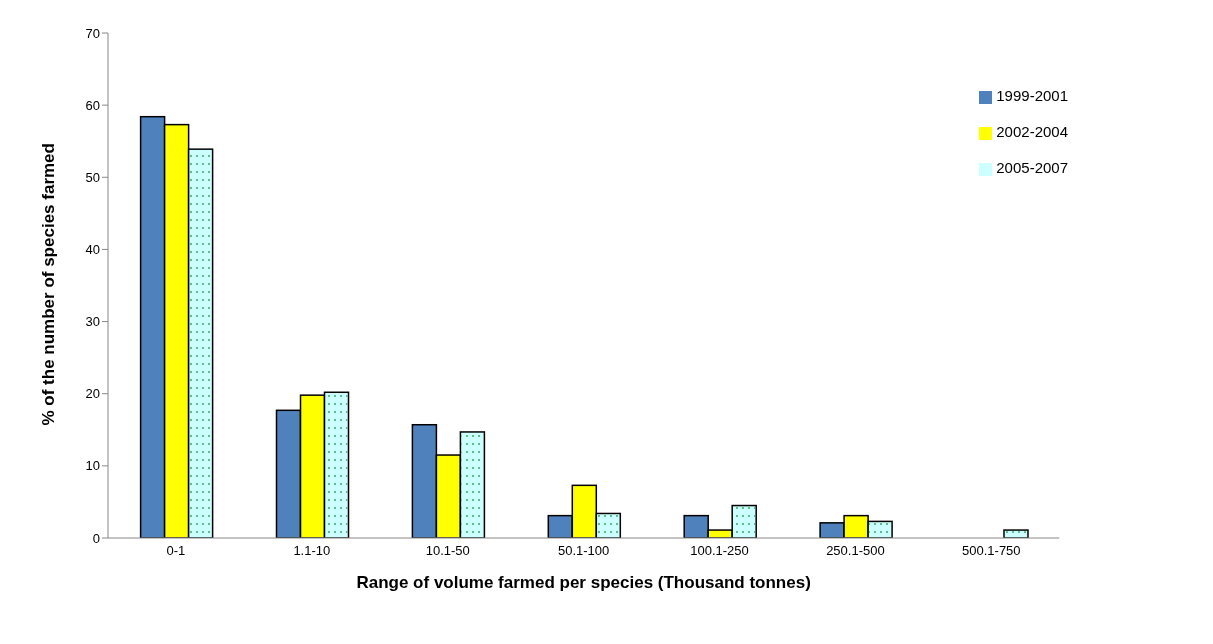  What do you see at coordinates (92, 33) in the screenshot?
I see `y-tick-label: 70` at bounding box center [92, 33].